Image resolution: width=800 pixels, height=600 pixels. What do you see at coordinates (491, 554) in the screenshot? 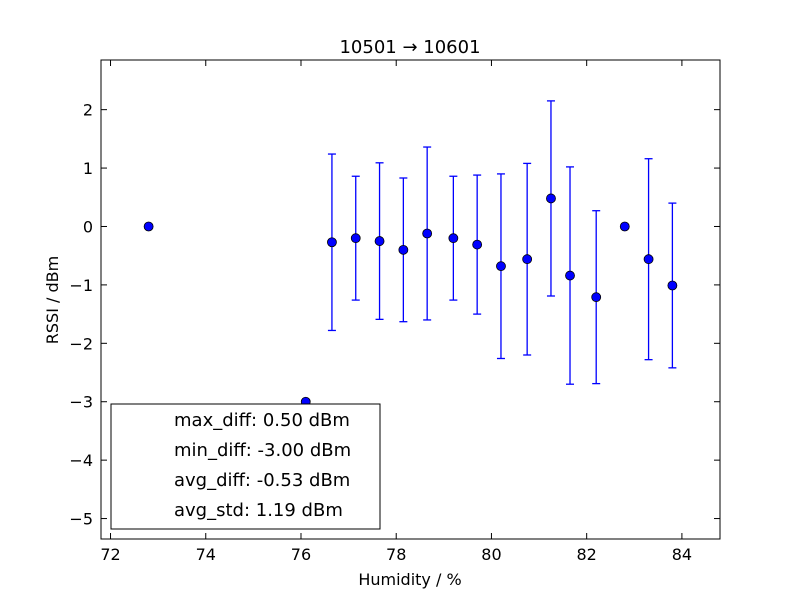
I see `x-tick-label: 80` at bounding box center [491, 554].